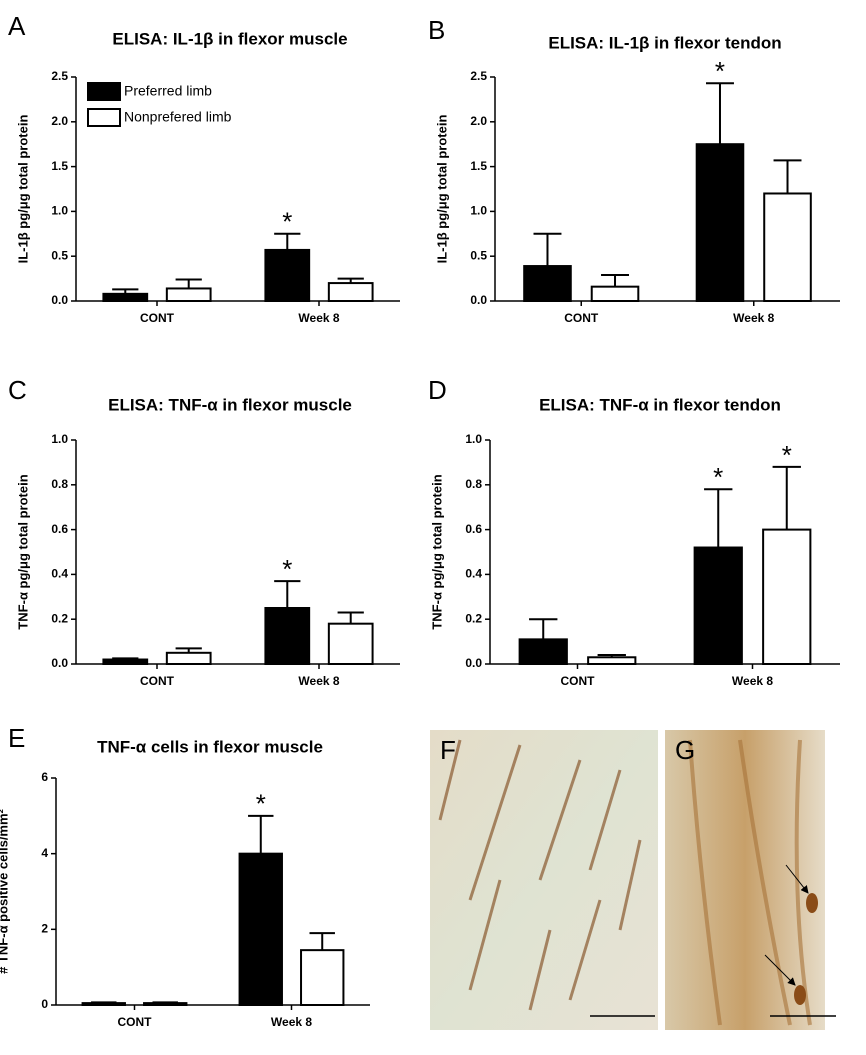 The width and height of the screenshot is (866, 1055). What do you see at coordinates (168, 91) in the screenshot?
I see `legend-label: Preferred limb` at bounding box center [168, 91].